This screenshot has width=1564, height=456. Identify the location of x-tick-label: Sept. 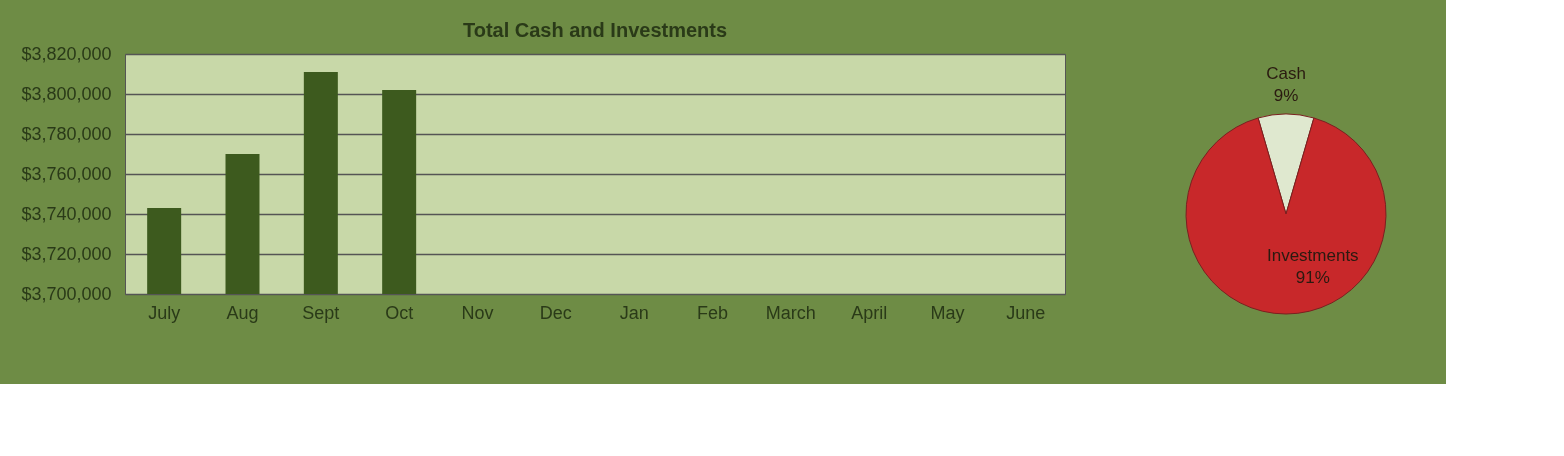
(321, 312).